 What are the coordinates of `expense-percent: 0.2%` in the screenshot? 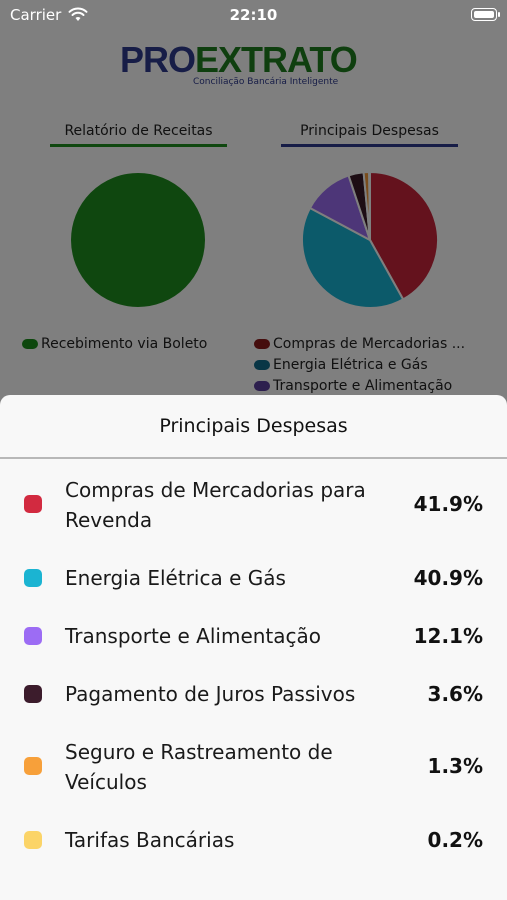 It's located at (455, 840).